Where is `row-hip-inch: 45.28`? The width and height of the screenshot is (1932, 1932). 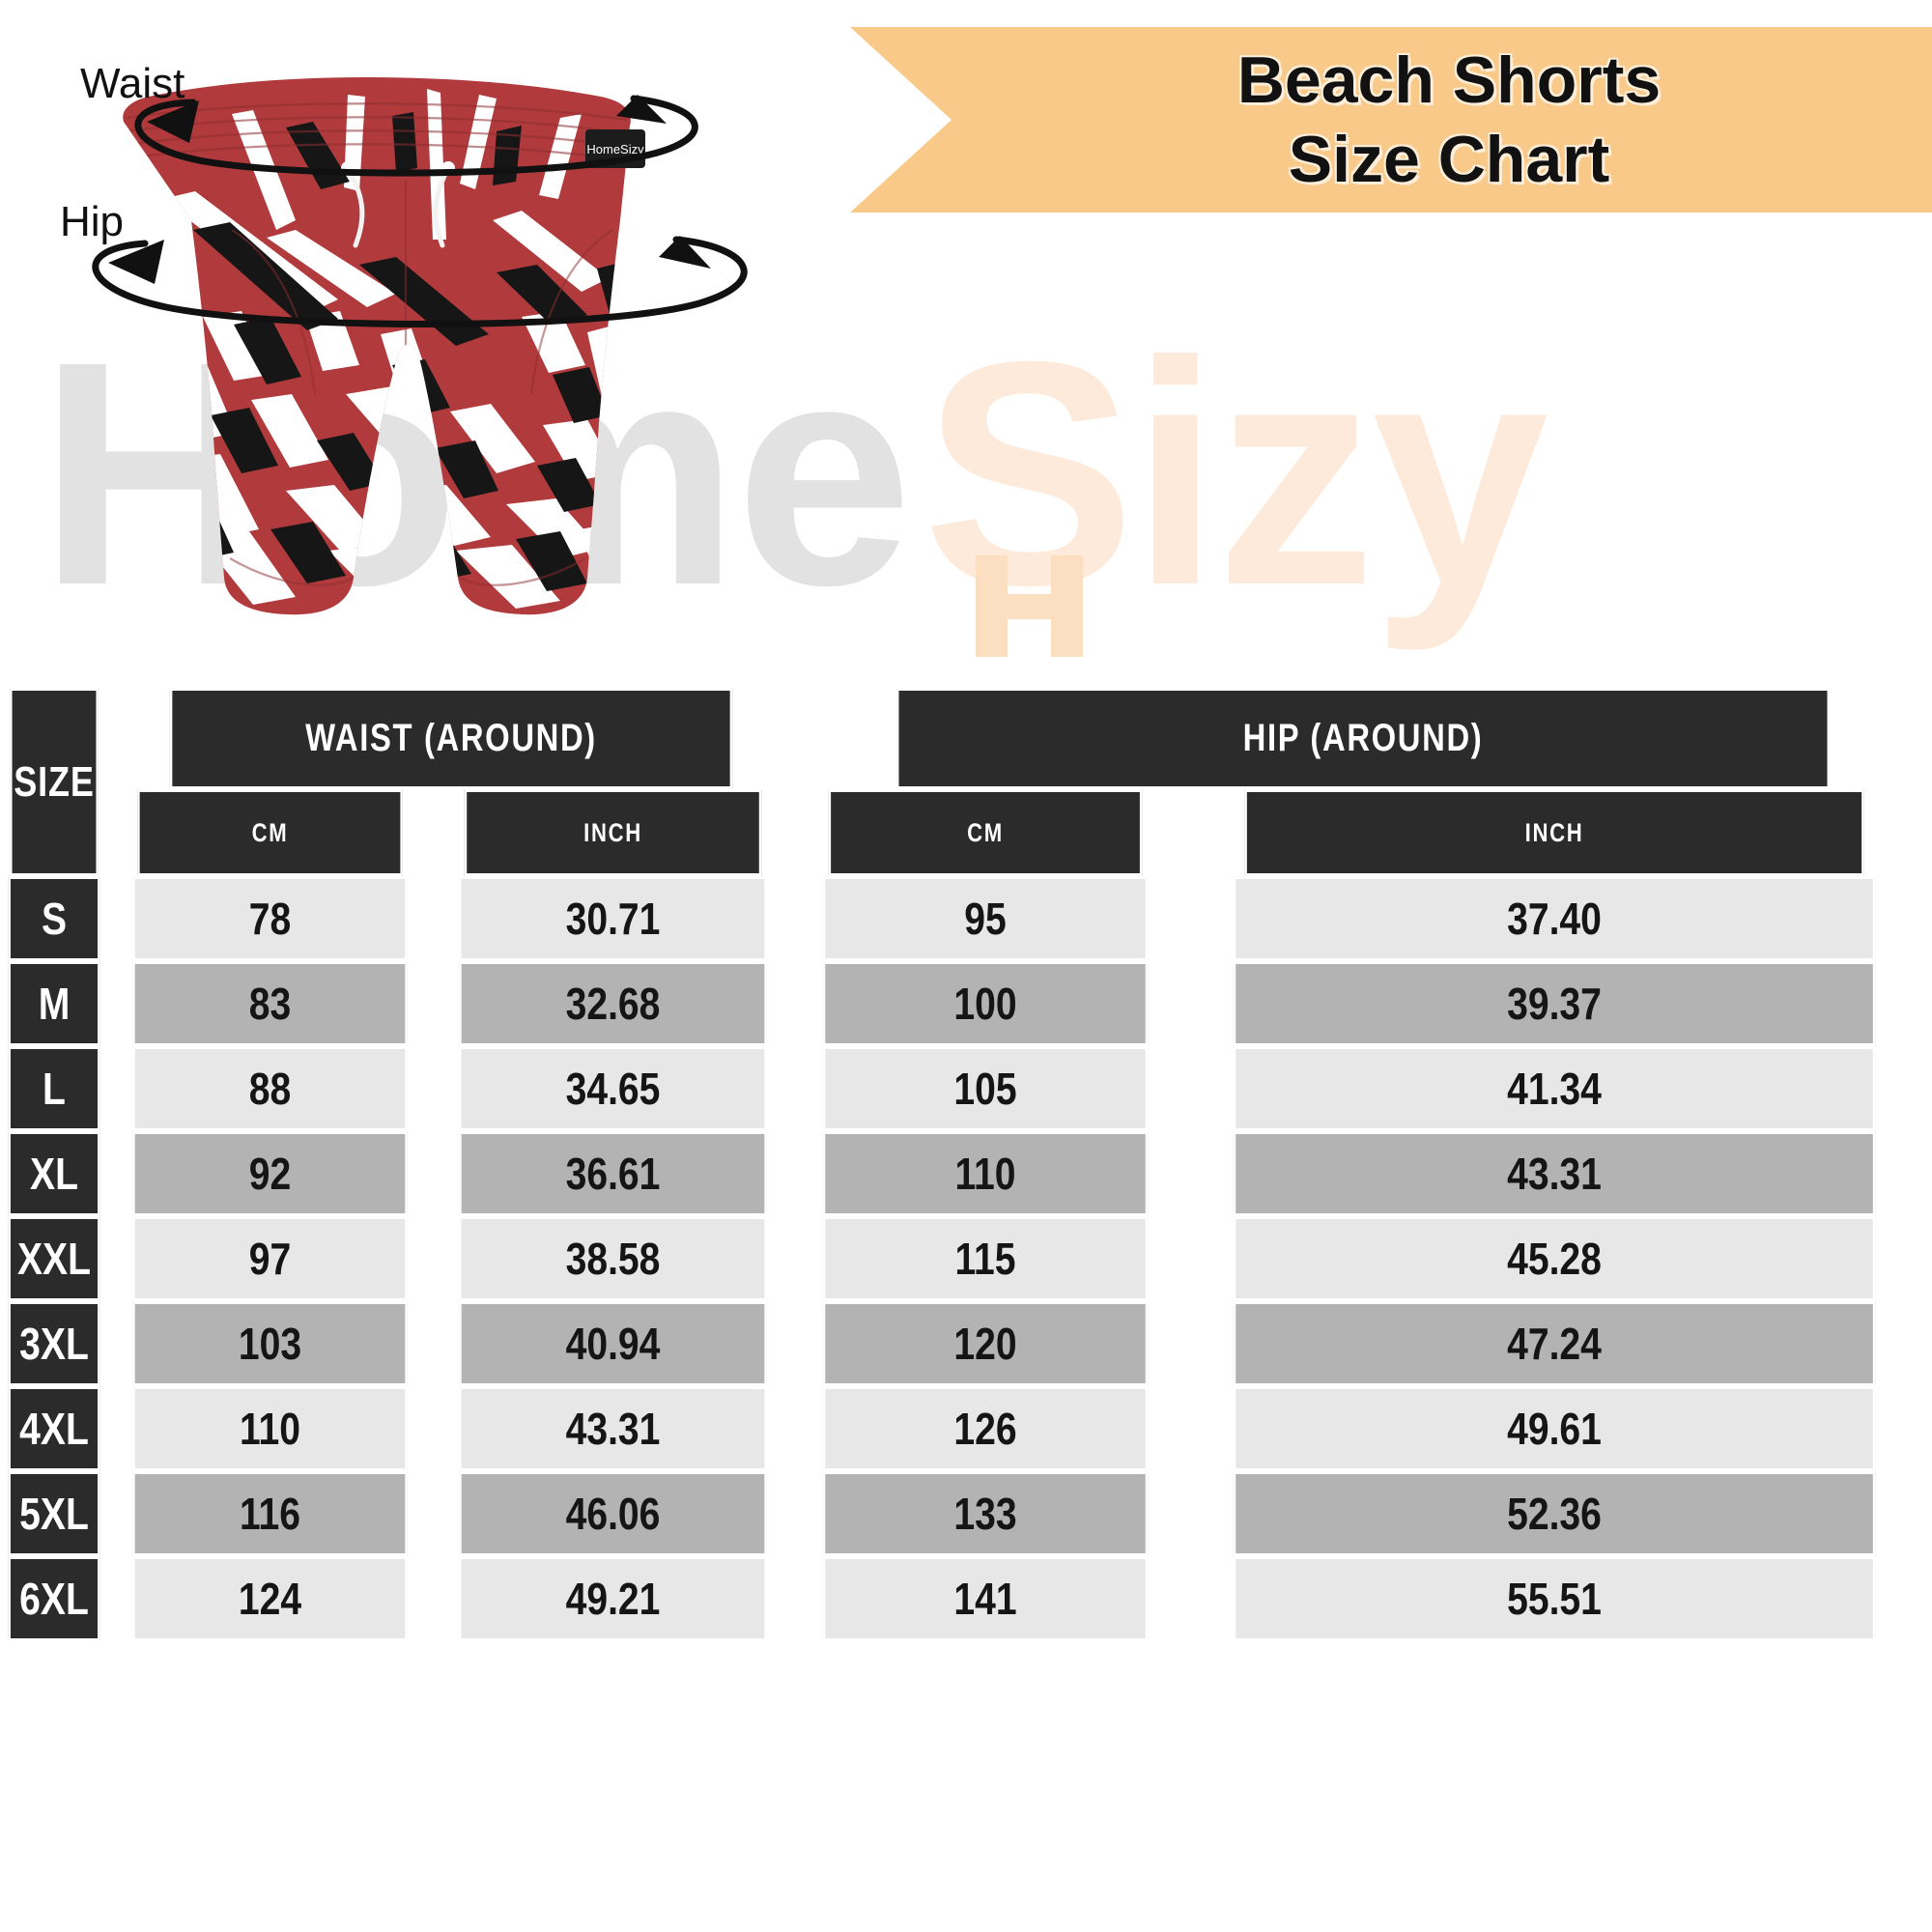 row-hip-inch: 45.28 is located at coordinates (1554, 1258).